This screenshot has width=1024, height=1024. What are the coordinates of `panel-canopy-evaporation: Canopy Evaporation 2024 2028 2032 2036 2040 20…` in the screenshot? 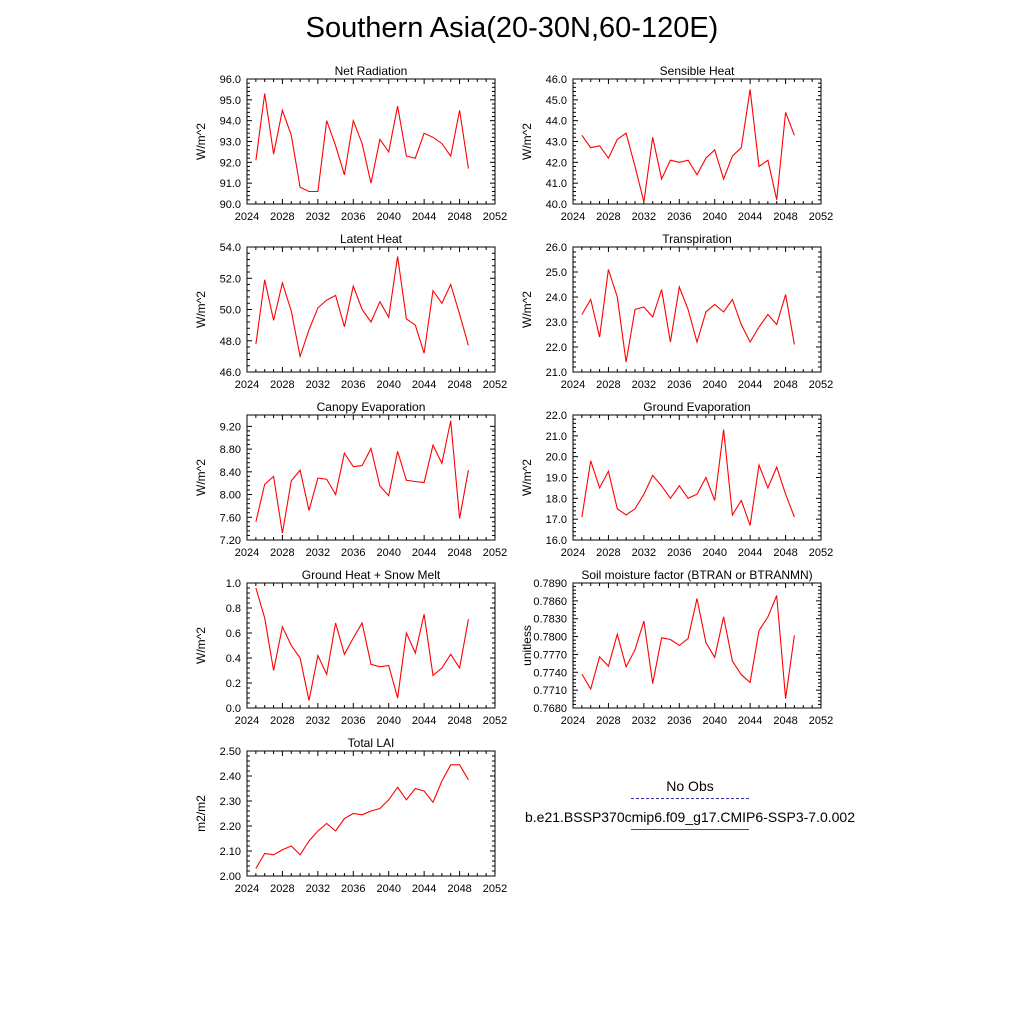 It's located at (350, 479).